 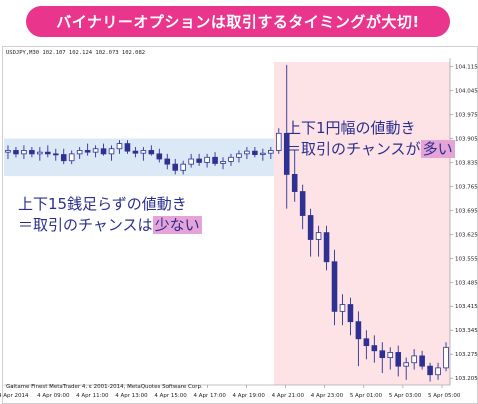 I want to click on callout-trend-line1: 上下1円幅の値動き, so click(x=351, y=128).